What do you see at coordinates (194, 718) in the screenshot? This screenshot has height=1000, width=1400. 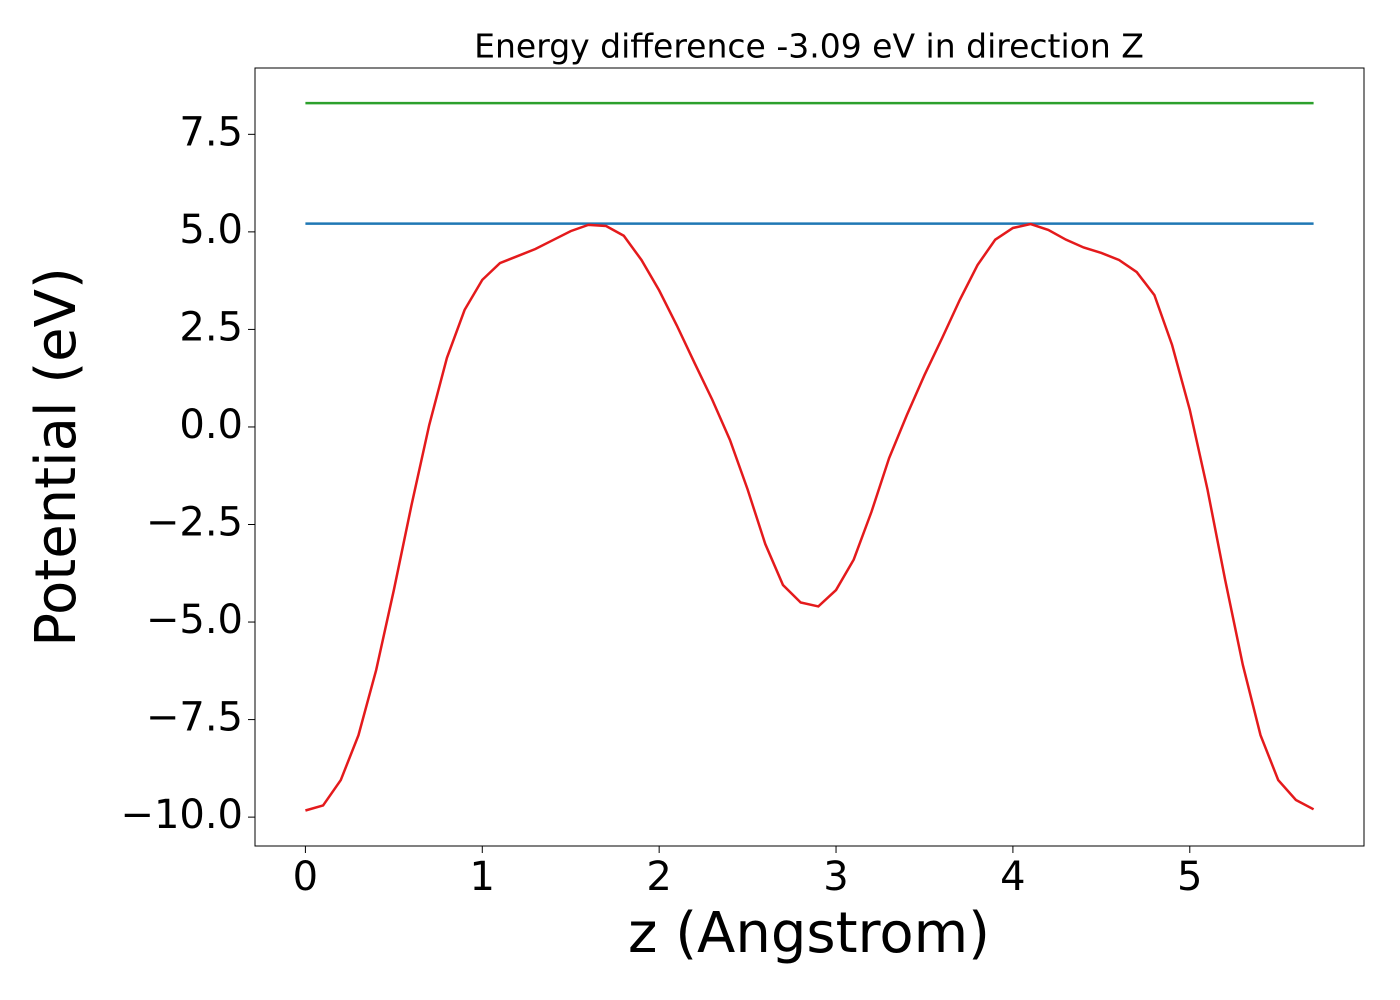 I see `y-tick-label: −7.5` at bounding box center [194, 718].